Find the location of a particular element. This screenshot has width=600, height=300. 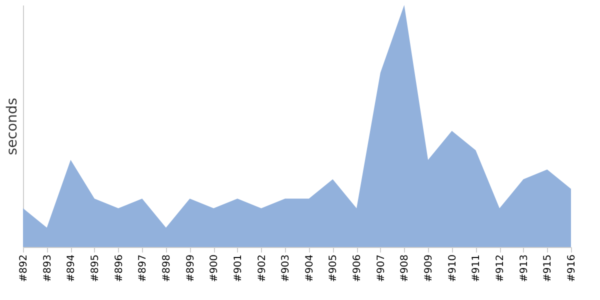

x-tick-label: #900 is located at coordinates (214, 268).